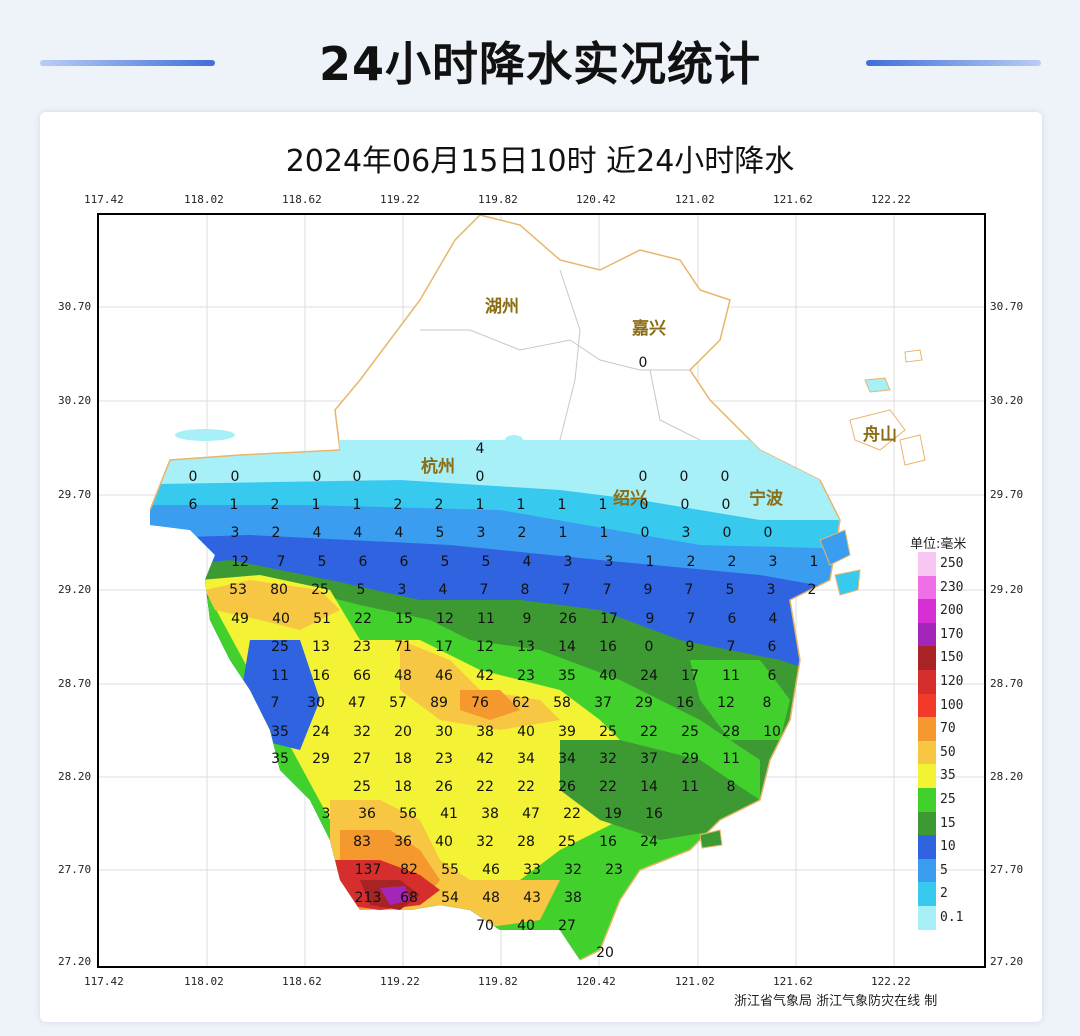  What do you see at coordinates (695, 981) in the screenshot?
I see `lon-tick-bottom: 121.02` at bounding box center [695, 981].